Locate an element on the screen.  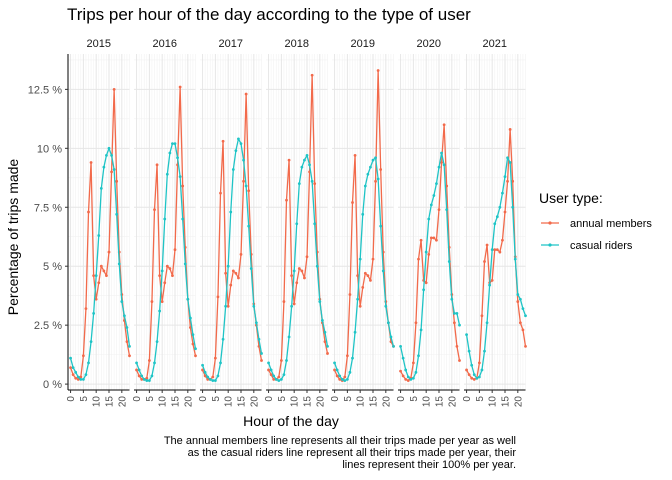
legend: User type: annual members casual riders is located at coordinates (595, 221).